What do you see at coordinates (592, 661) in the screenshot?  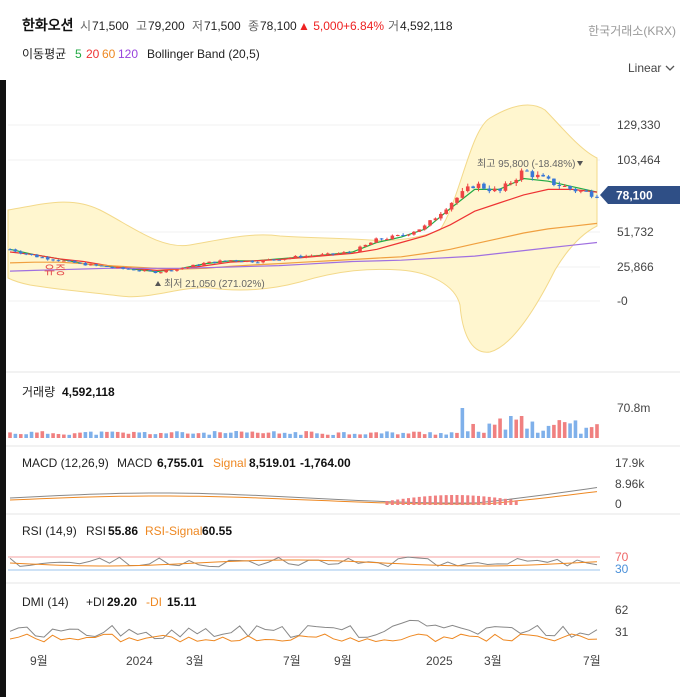 I see `x-tick: 7월` at bounding box center [592, 661].